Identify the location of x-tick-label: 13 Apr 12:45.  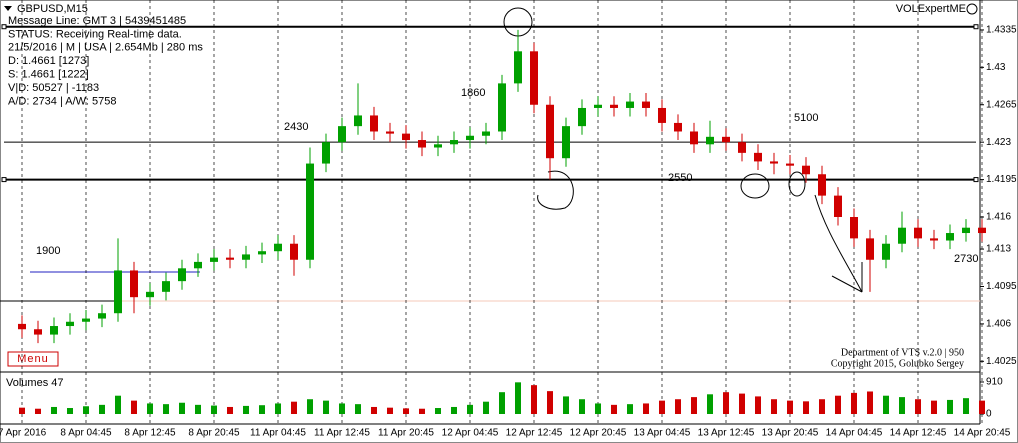
(726, 433).